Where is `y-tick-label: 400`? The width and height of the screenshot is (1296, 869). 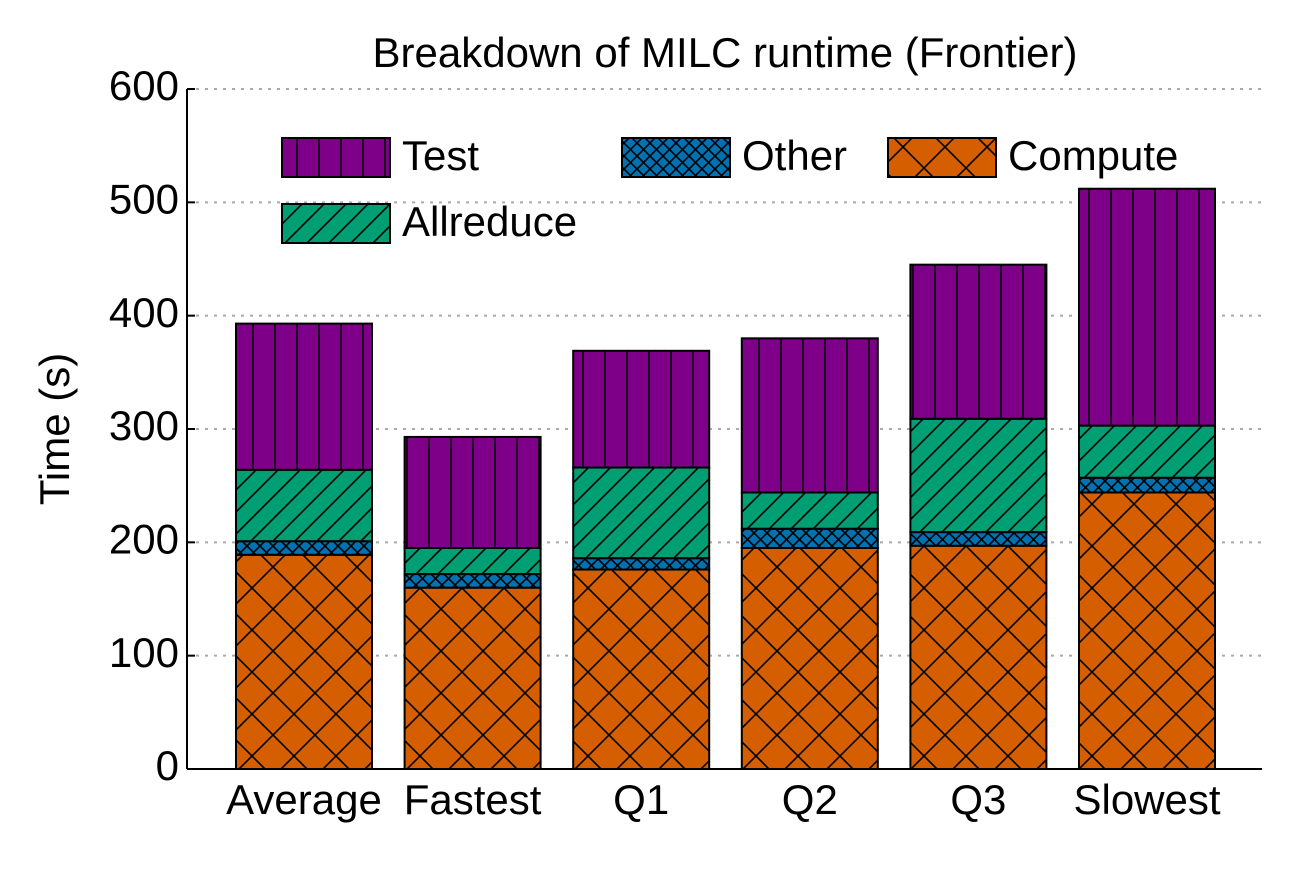
y-tick-label: 400 is located at coordinates (144, 312).